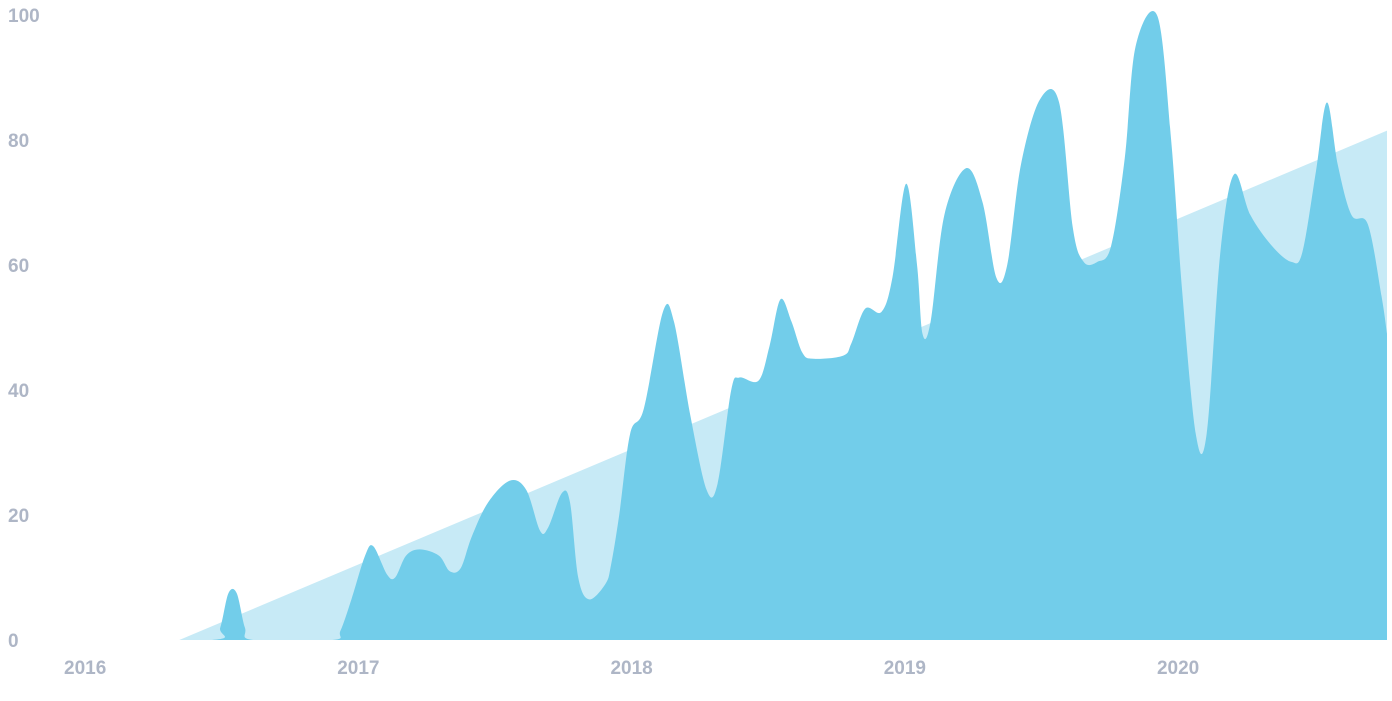 This screenshot has width=1392, height=701. What do you see at coordinates (24, 16) in the screenshot?
I see `y-tick-label: 100` at bounding box center [24, 16].